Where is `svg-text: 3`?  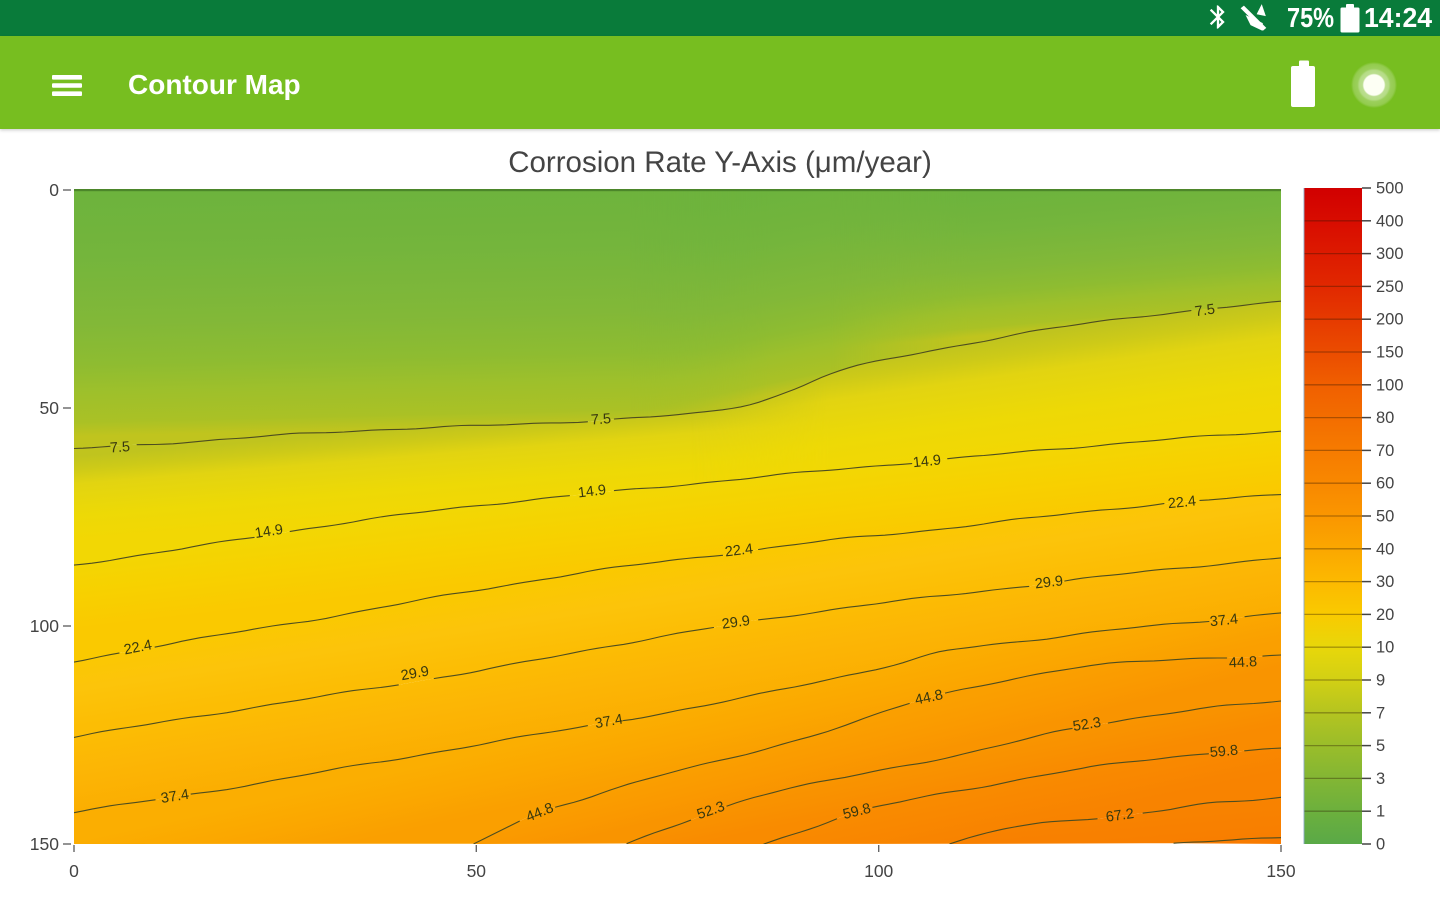 svg-text: 3 is located at coordinates (1380, 779).